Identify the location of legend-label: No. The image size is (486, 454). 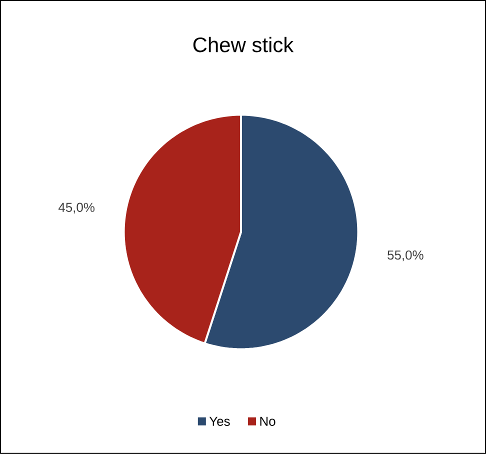
(268, 421).